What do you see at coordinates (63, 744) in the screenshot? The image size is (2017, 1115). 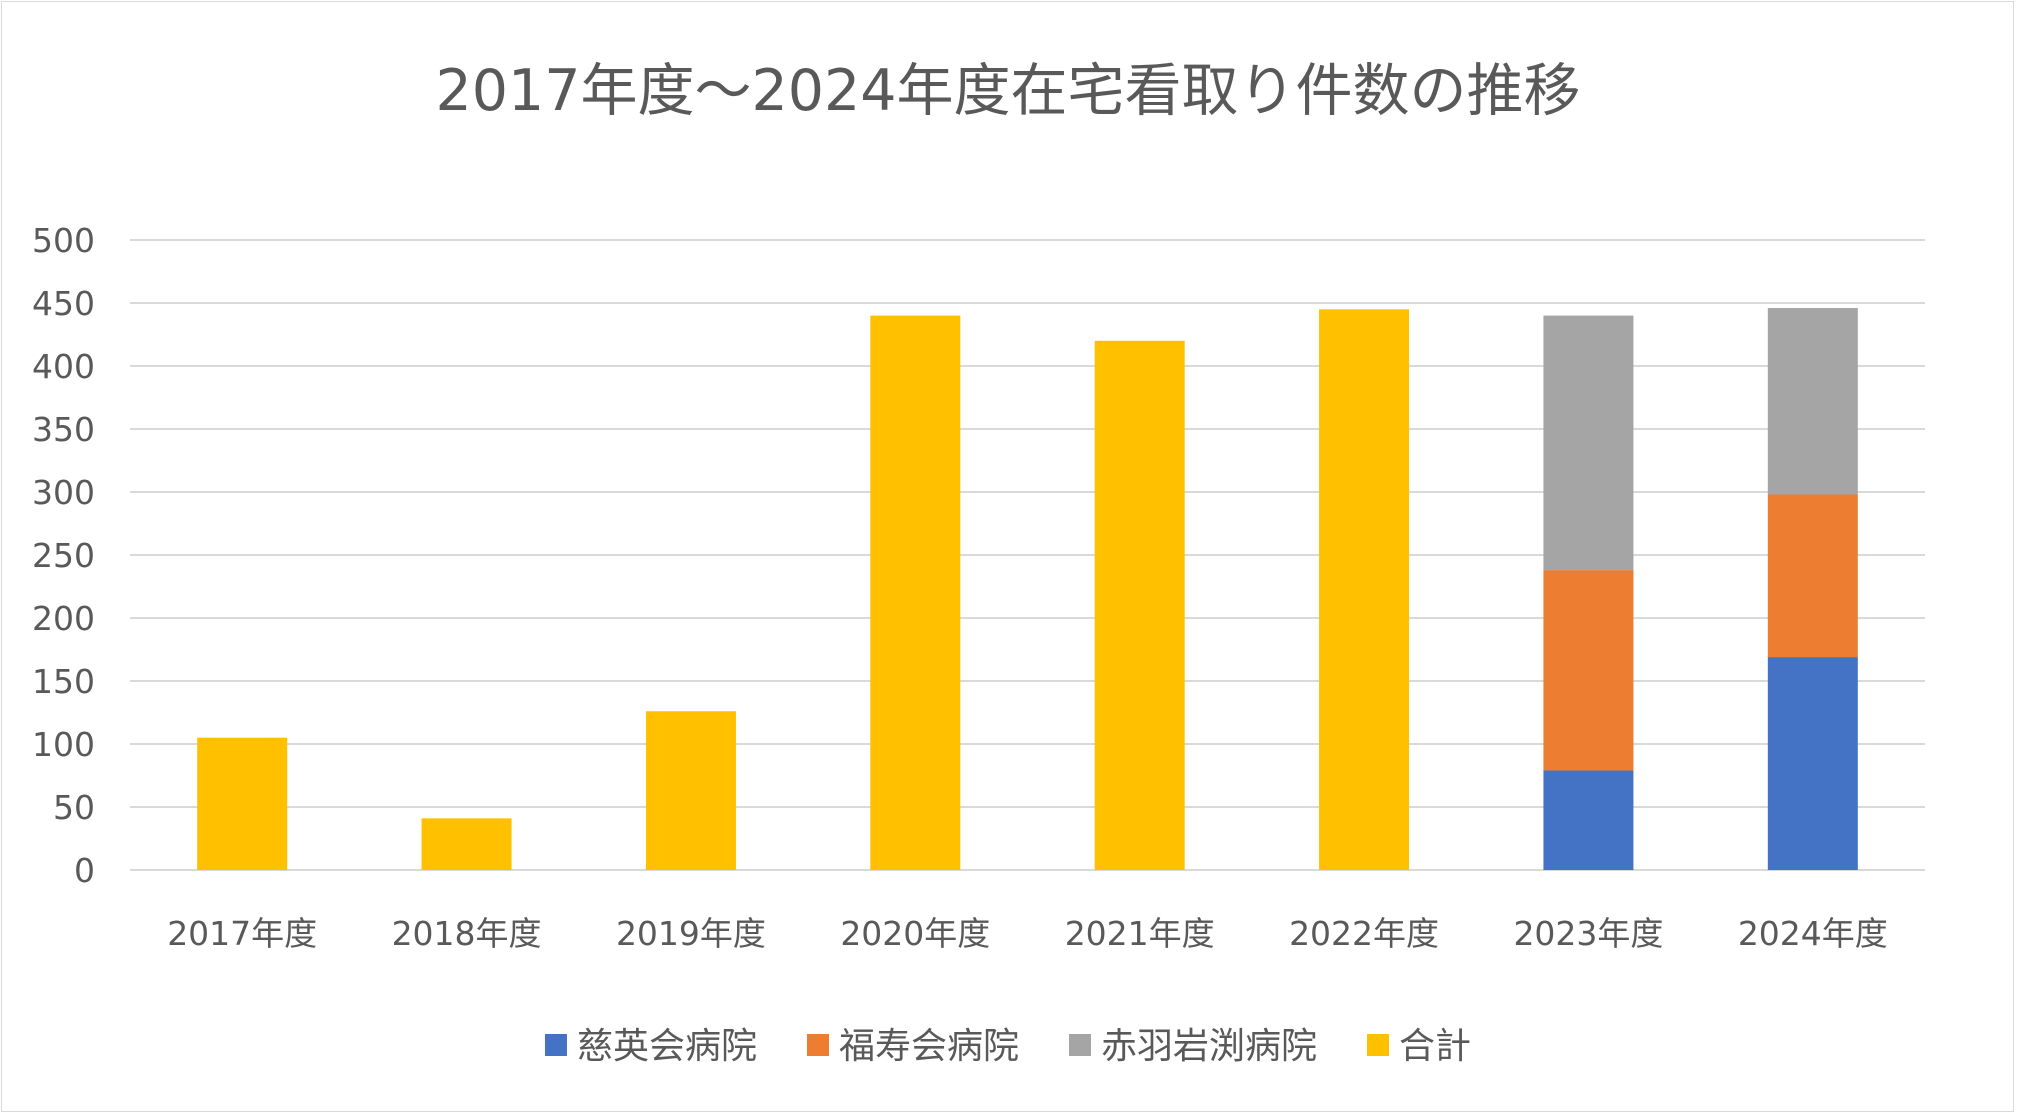 I see `y-tick-label: 100` at bounding box center [63, 744].